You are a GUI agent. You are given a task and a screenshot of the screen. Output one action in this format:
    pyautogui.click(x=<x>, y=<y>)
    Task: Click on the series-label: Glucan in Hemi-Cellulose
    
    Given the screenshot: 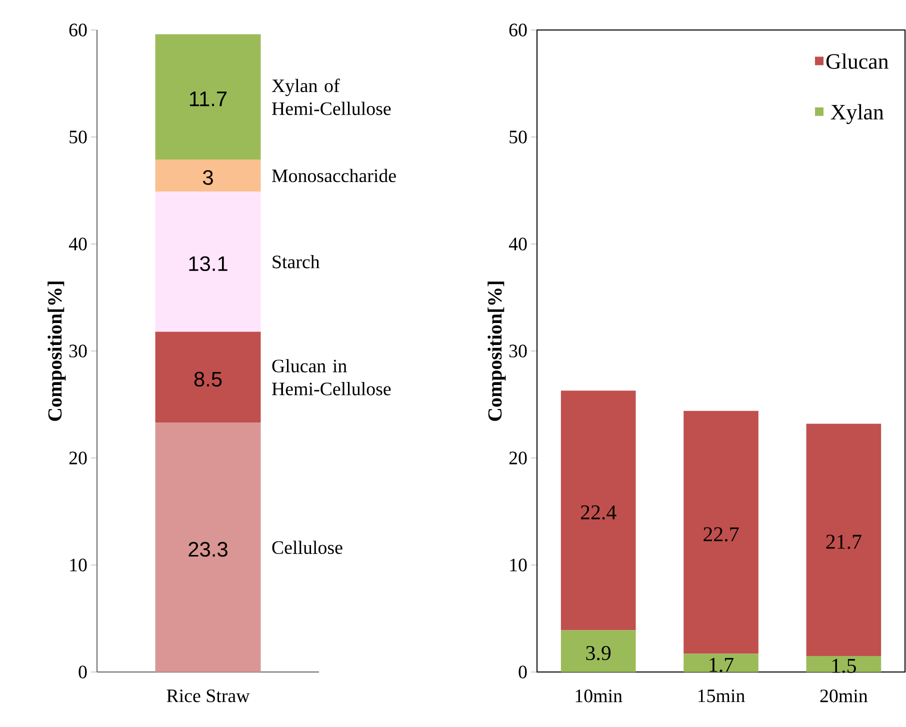 What is the action you would take?
    pyautogui.click(x=331, y=377)
    